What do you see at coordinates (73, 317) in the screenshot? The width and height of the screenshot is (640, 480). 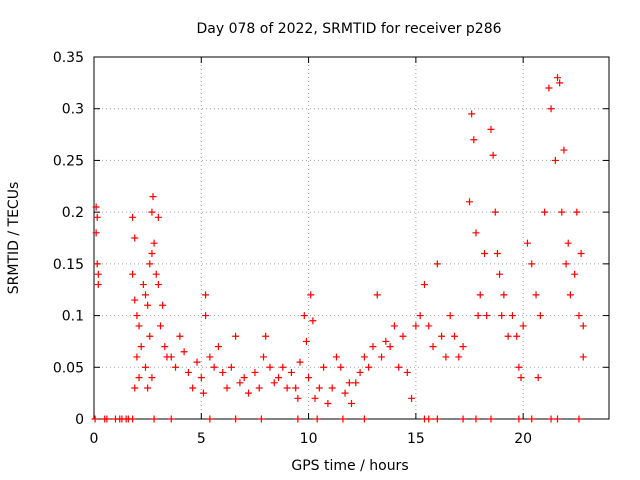 I see `y-tick-label: 0.1` at bounding box center [73, 317].